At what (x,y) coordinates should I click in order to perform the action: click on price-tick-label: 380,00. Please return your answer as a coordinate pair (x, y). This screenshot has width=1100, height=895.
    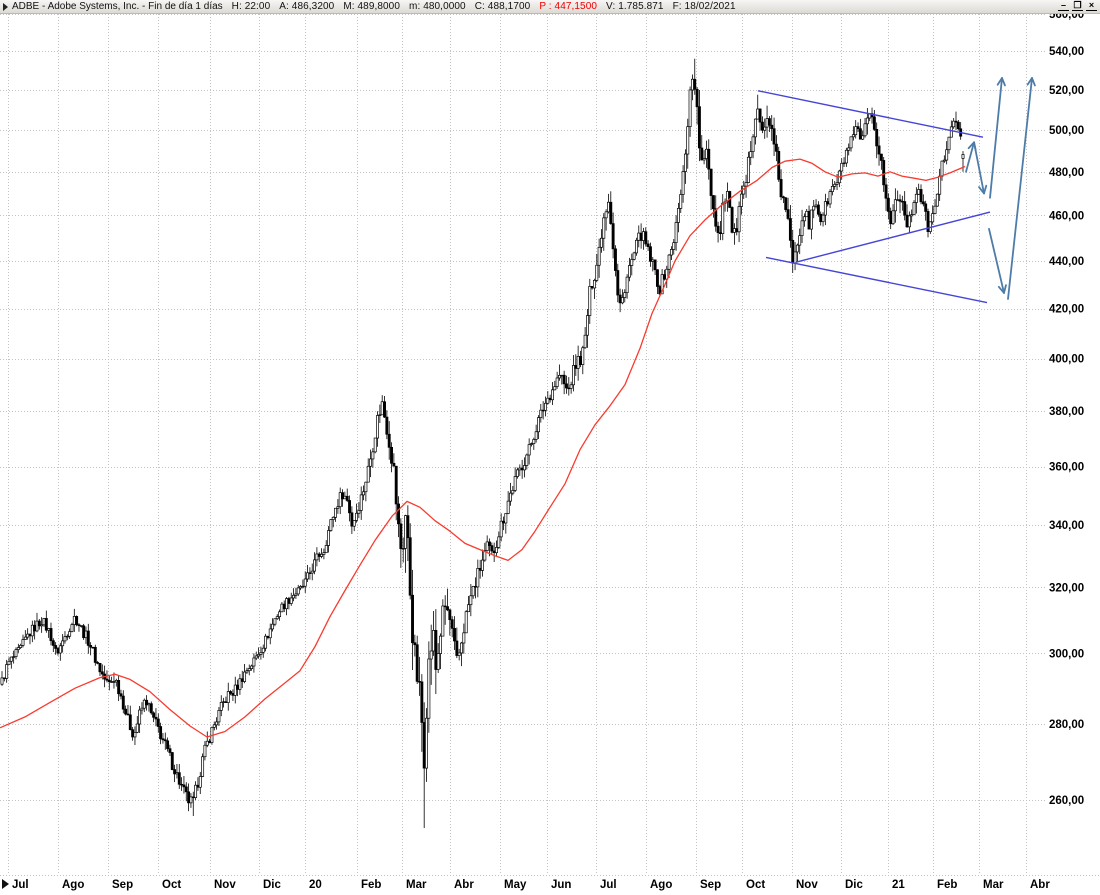
    Looking at the image, I should click on (1066, 412).